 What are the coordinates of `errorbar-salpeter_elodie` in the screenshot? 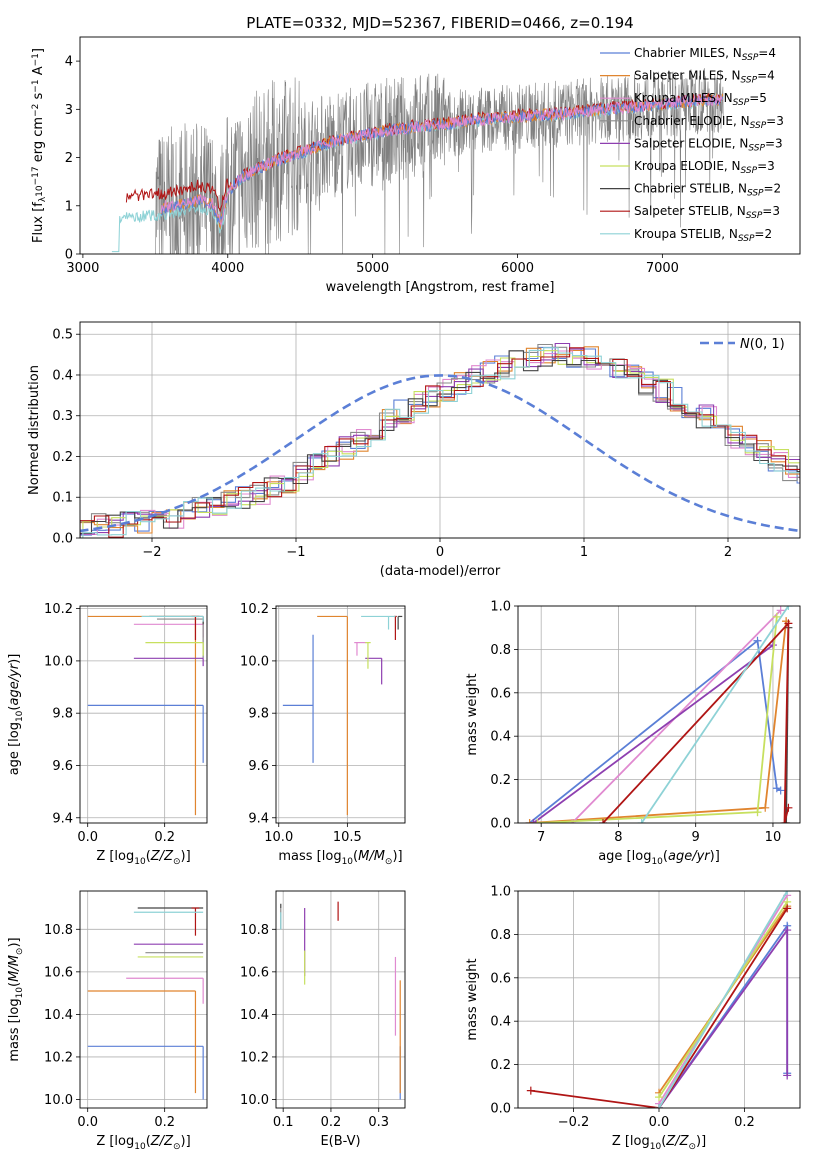 It's located at (168, 662).